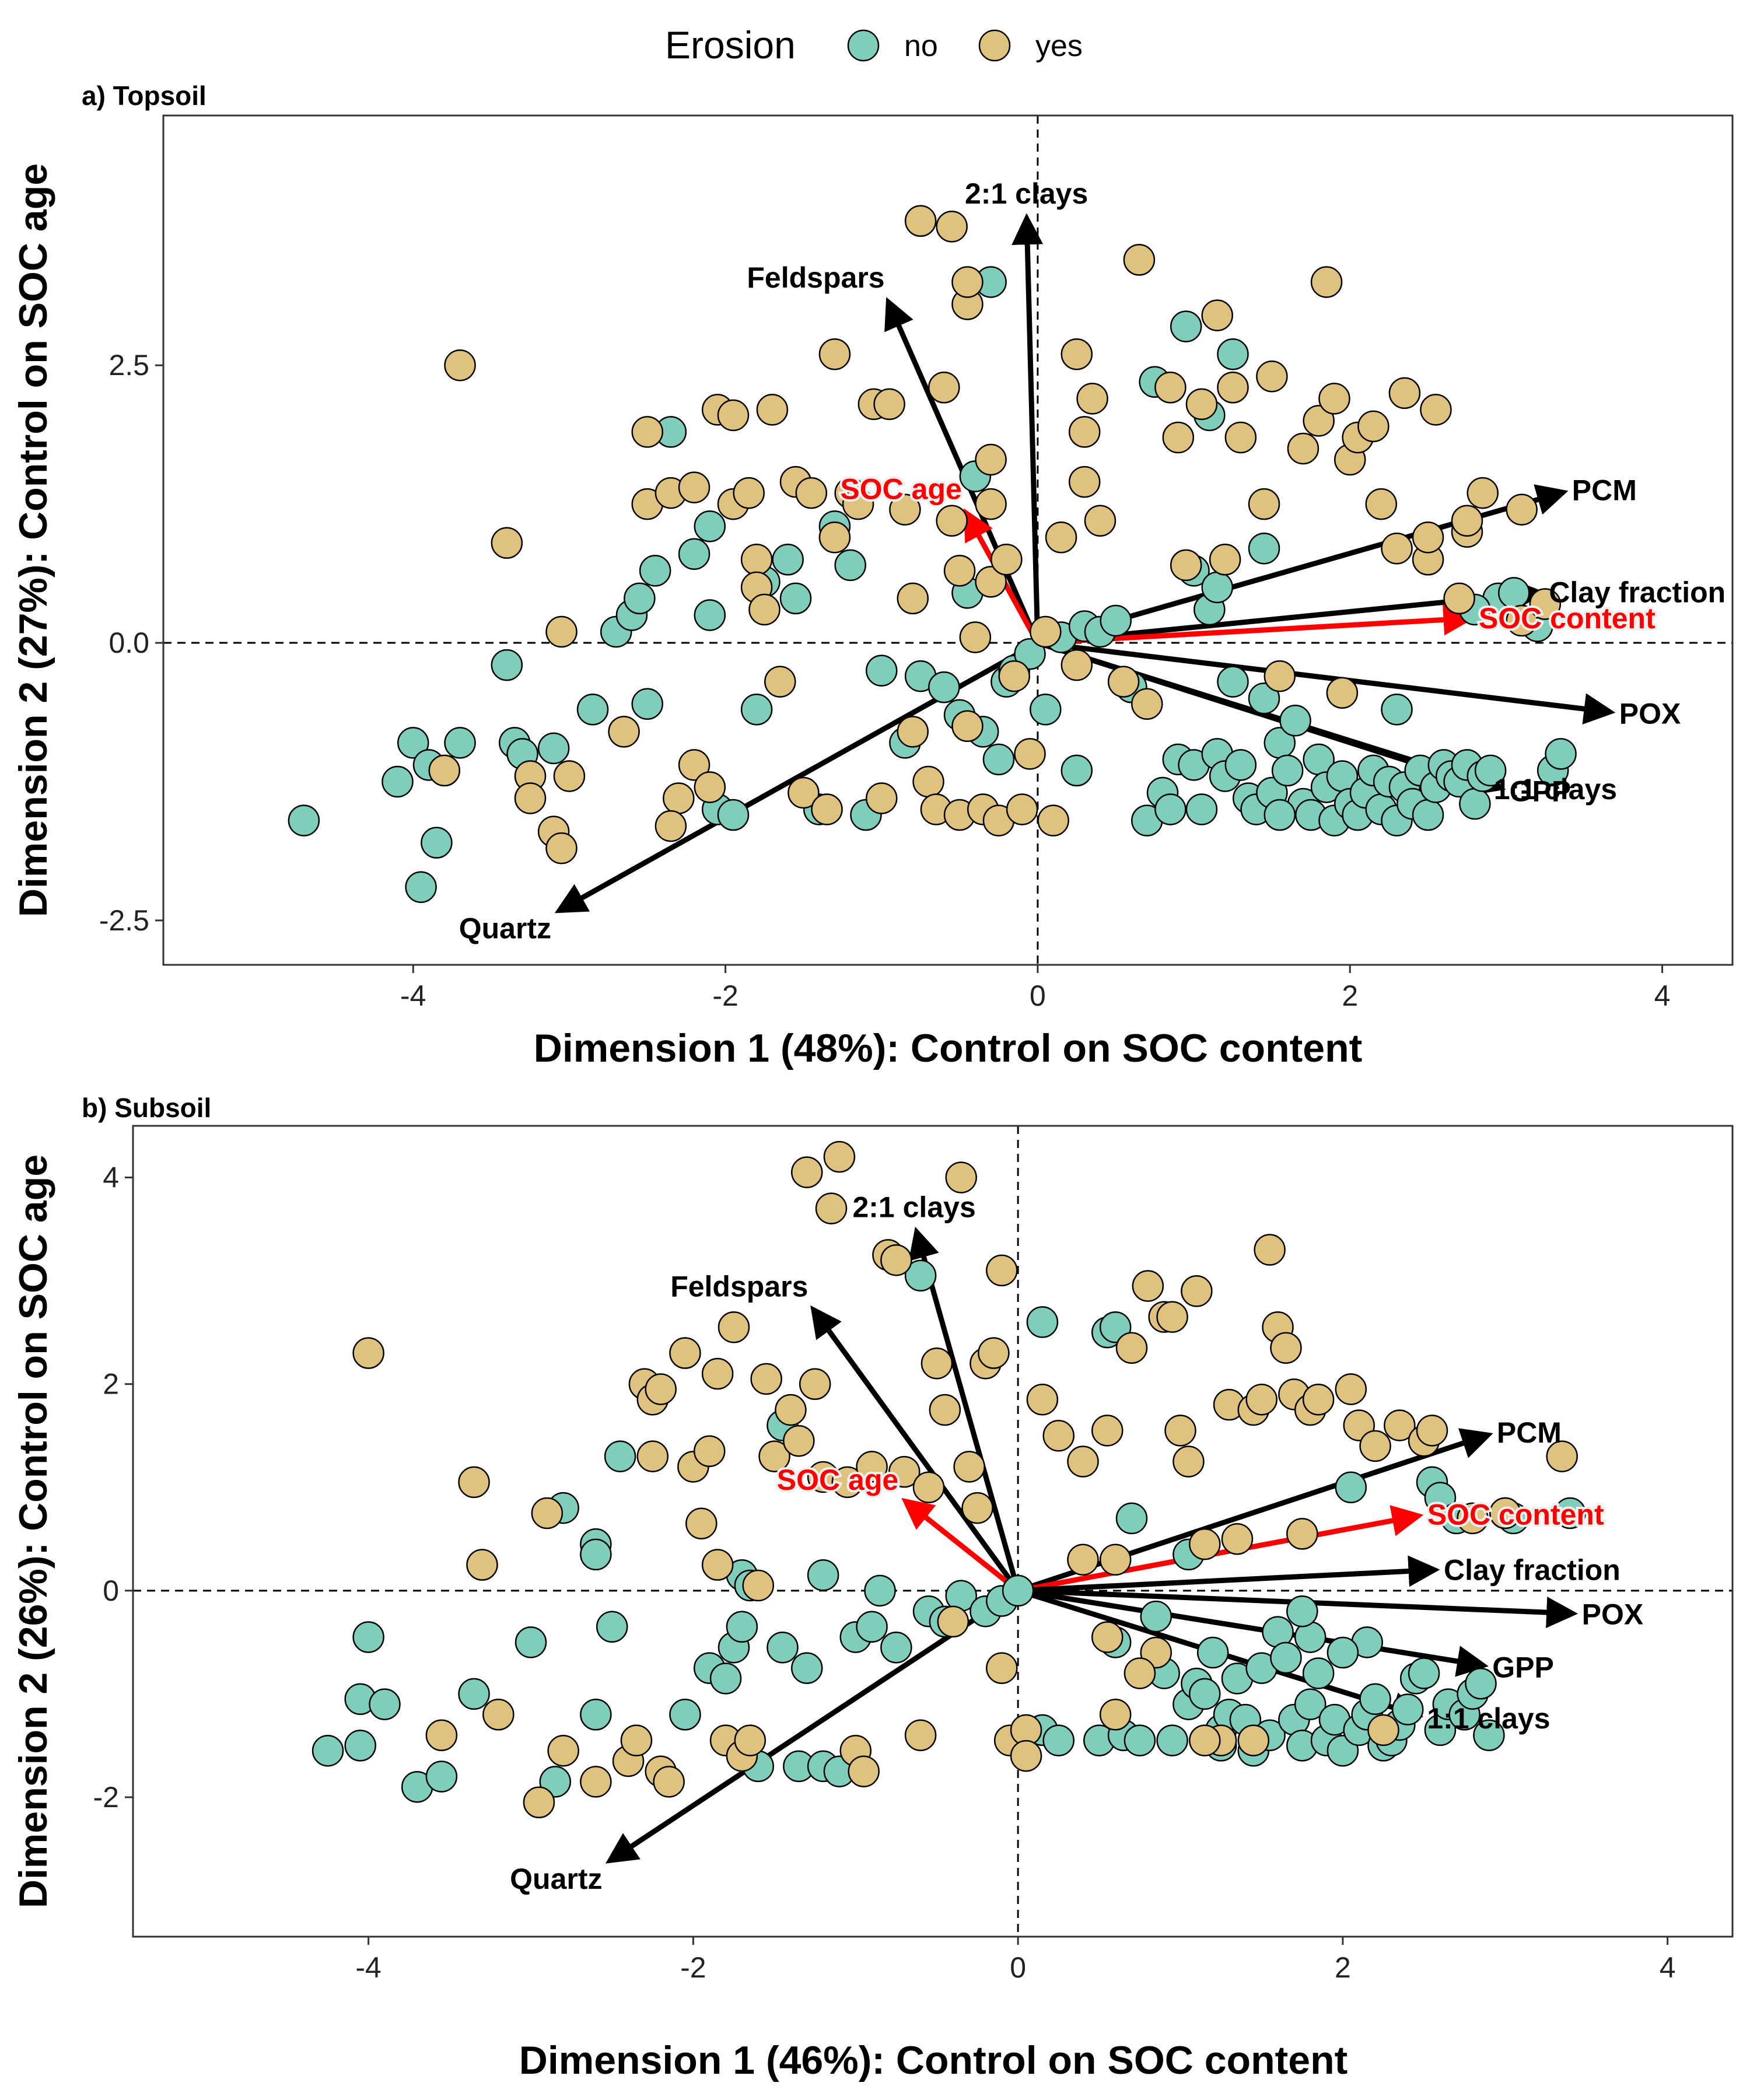 The height and width of the screenshot is (2100, 1750). I want to click on vector-label-clay-fraction: Clay fraction, so click(1637, 592).